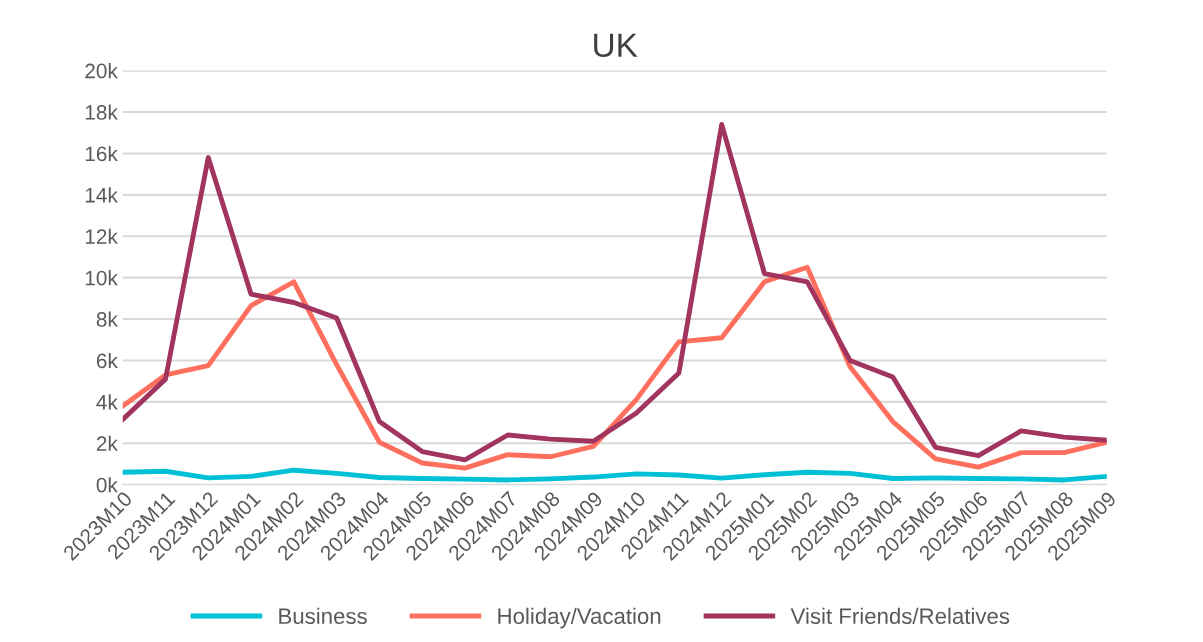 Image resolution: width=1203 pixels, height=642 pixels. I want to click on chart-title: UK, so click(616, 45).